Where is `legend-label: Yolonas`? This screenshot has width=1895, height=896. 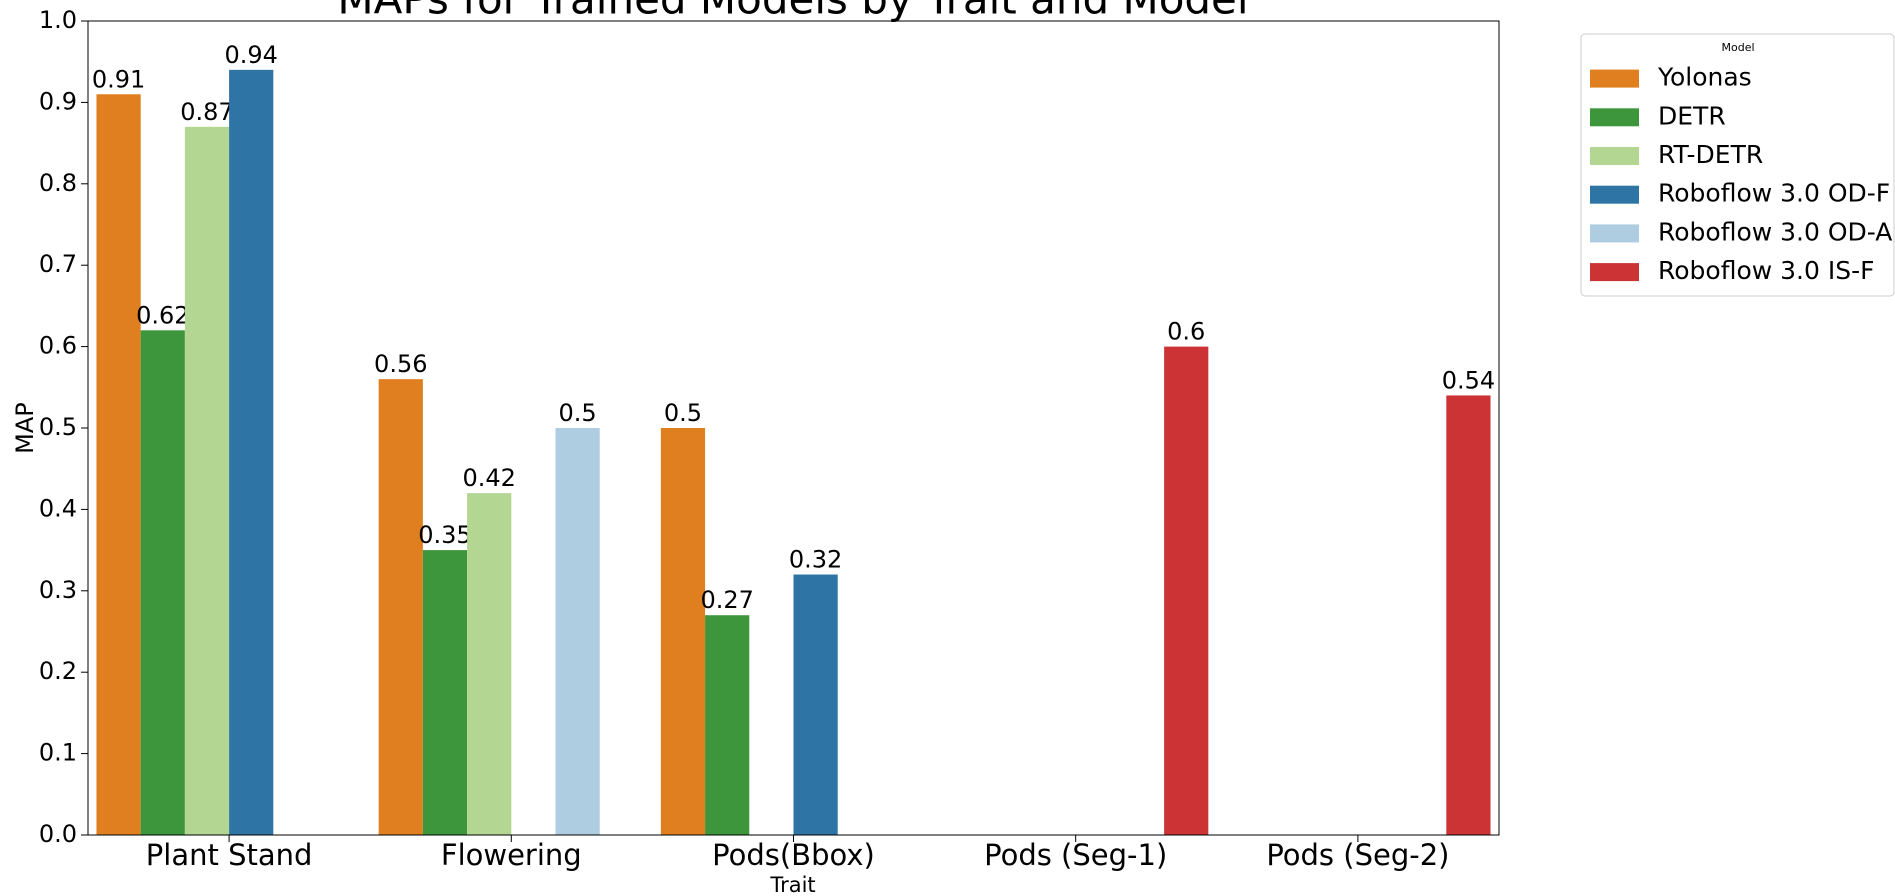 legend-label: Yolonas is located at coordinates (1704, 77).